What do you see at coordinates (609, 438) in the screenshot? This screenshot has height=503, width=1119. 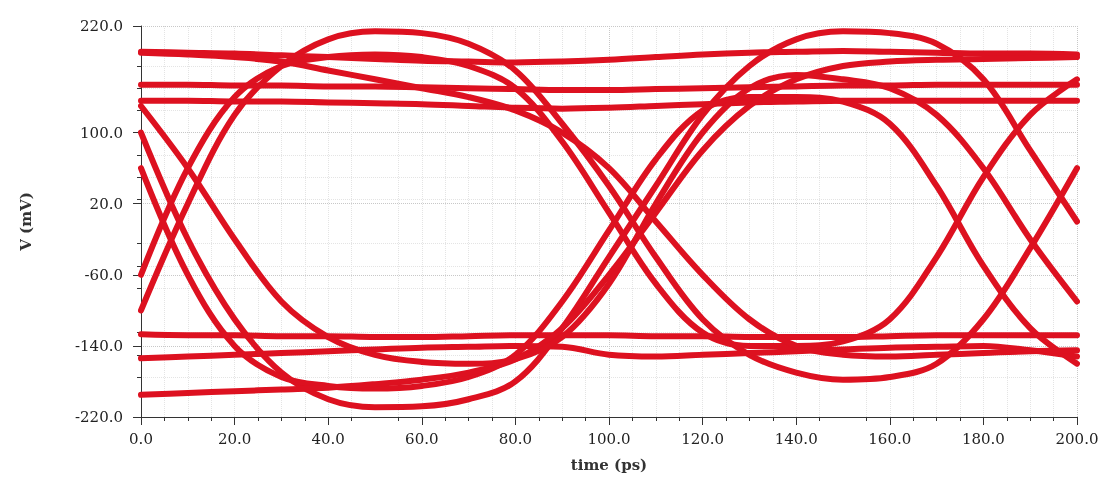 I see `x-tick-label: 100.0` at bounding box center [609, 438].